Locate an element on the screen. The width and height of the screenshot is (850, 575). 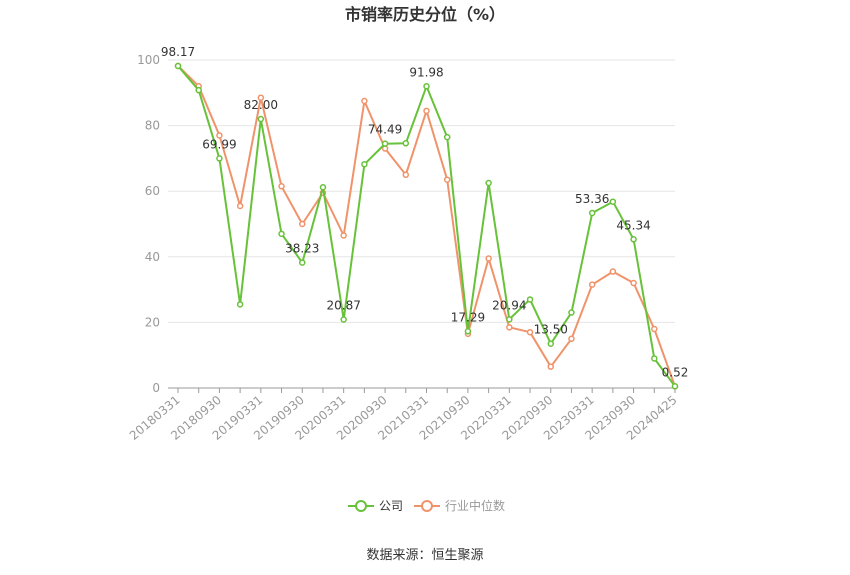
data-label: 53.36 is located at coordinates (592, 199).